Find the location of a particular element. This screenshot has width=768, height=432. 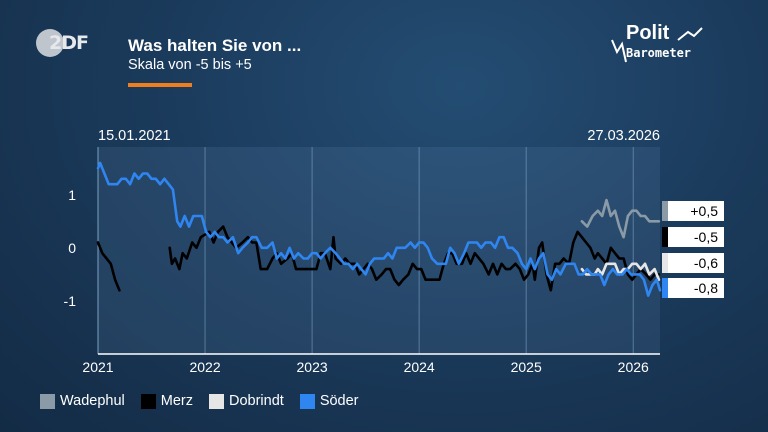

legend-label: Wadephul is located at coordinates (92, 401).